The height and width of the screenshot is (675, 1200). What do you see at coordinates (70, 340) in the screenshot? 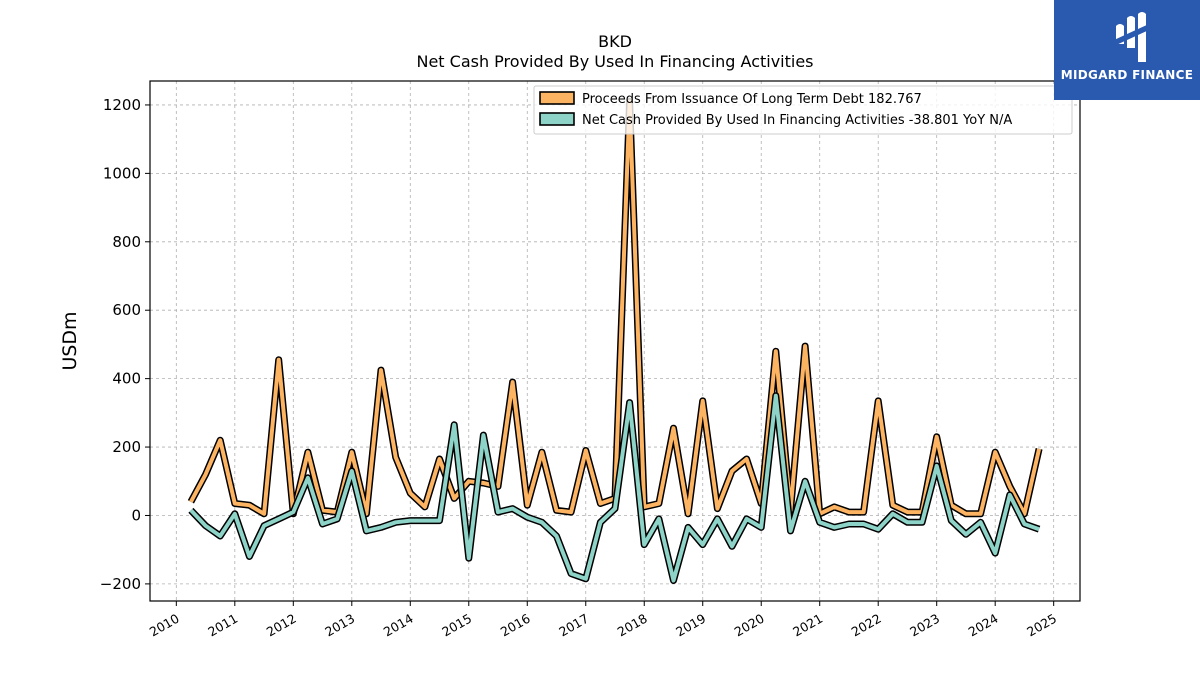
I see `y-axis-label: USDm` at bounding box center [70, 340].